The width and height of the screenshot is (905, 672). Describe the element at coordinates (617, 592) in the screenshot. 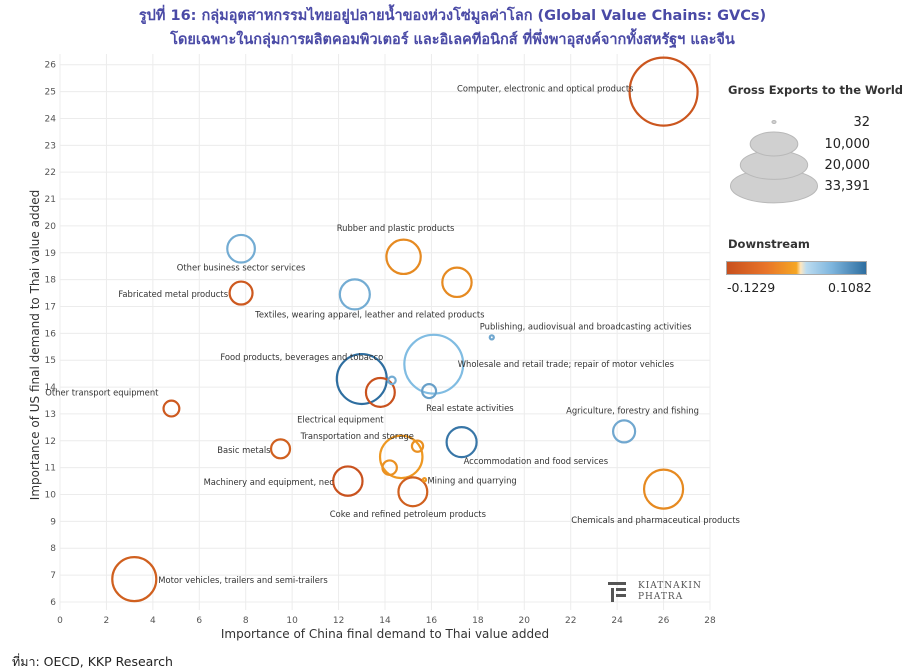

I see `logo-mark-icon` at that location.